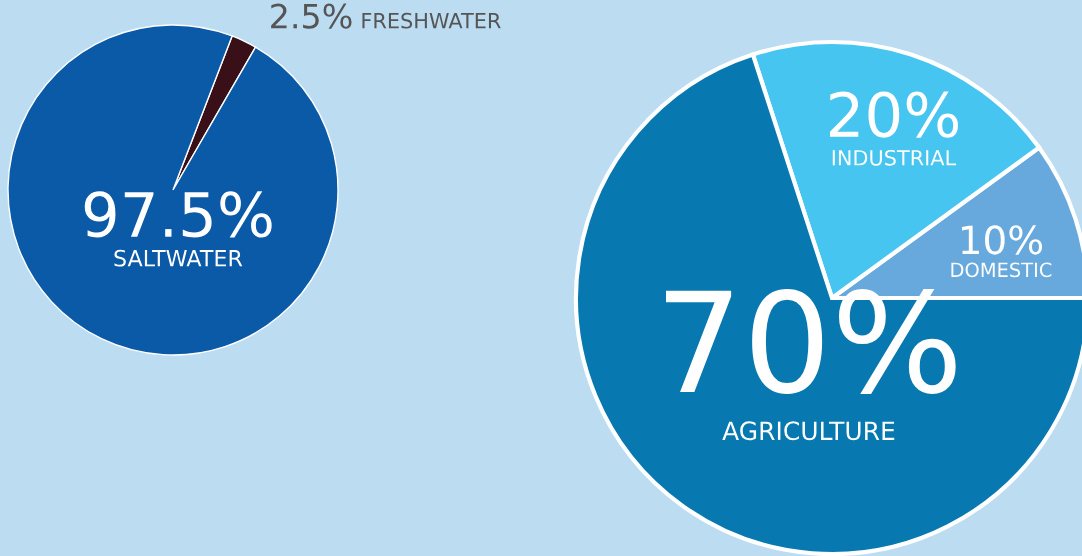 Image resolution: width=1082 pixels, height=556 pixels. Describe the element at coordinates (1002, 240) in the screenshot. I see `data-label: 10%` at that location.